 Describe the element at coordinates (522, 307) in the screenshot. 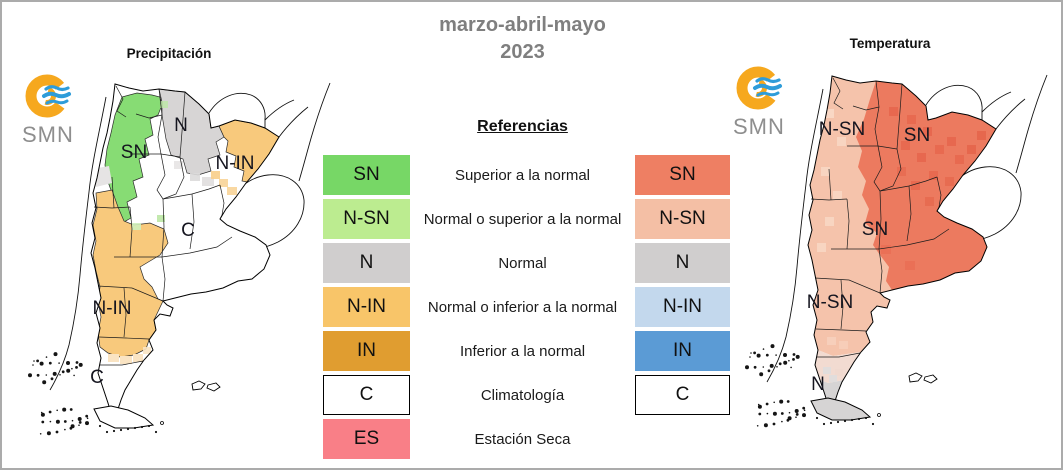

I see `legend-label: Normal o inferior a la normal` at that location.